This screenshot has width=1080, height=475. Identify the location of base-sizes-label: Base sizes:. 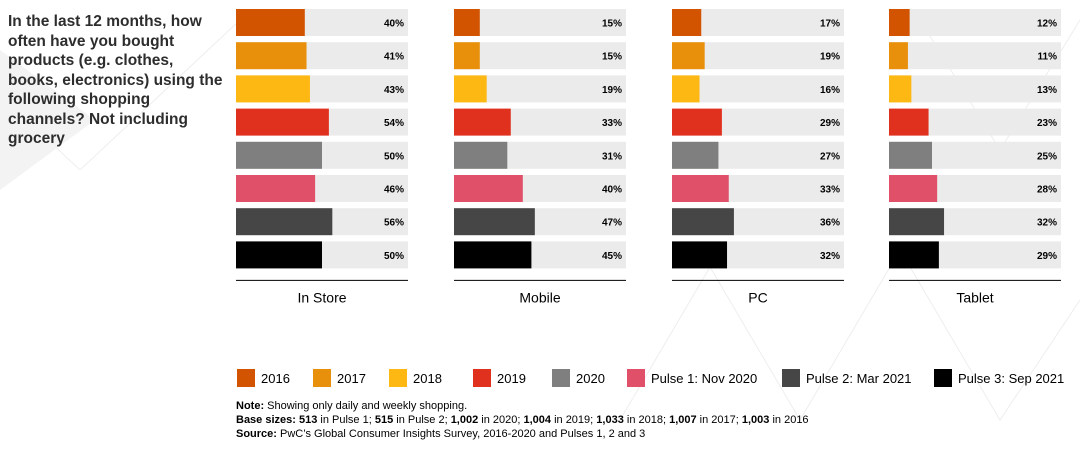
(266, 420).